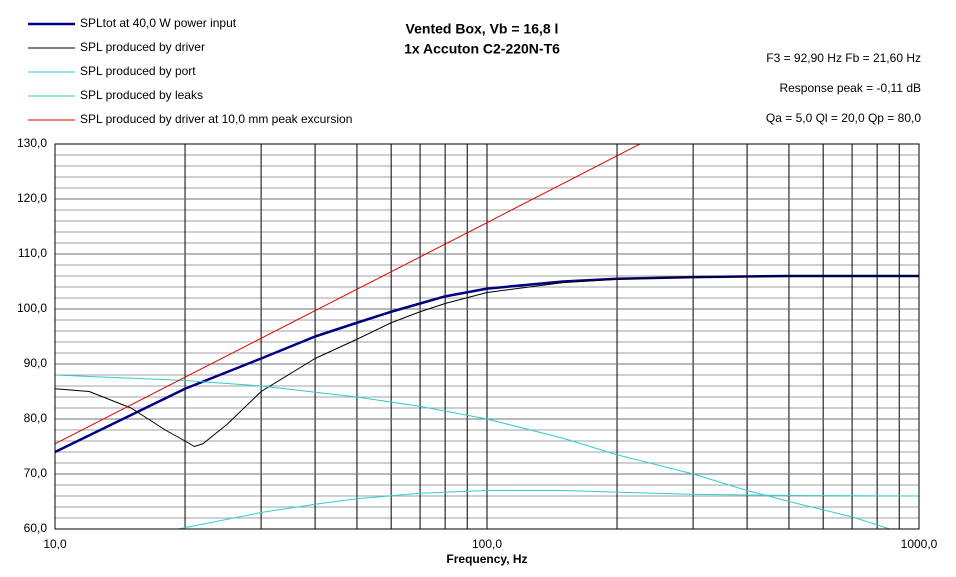 The height and width of the screenshot is (577, 956). What do you see at coordinates (141, 95) in the screenshot?
I see `legend-label: SPL produced by leaks` at bounding box center [141, 95].